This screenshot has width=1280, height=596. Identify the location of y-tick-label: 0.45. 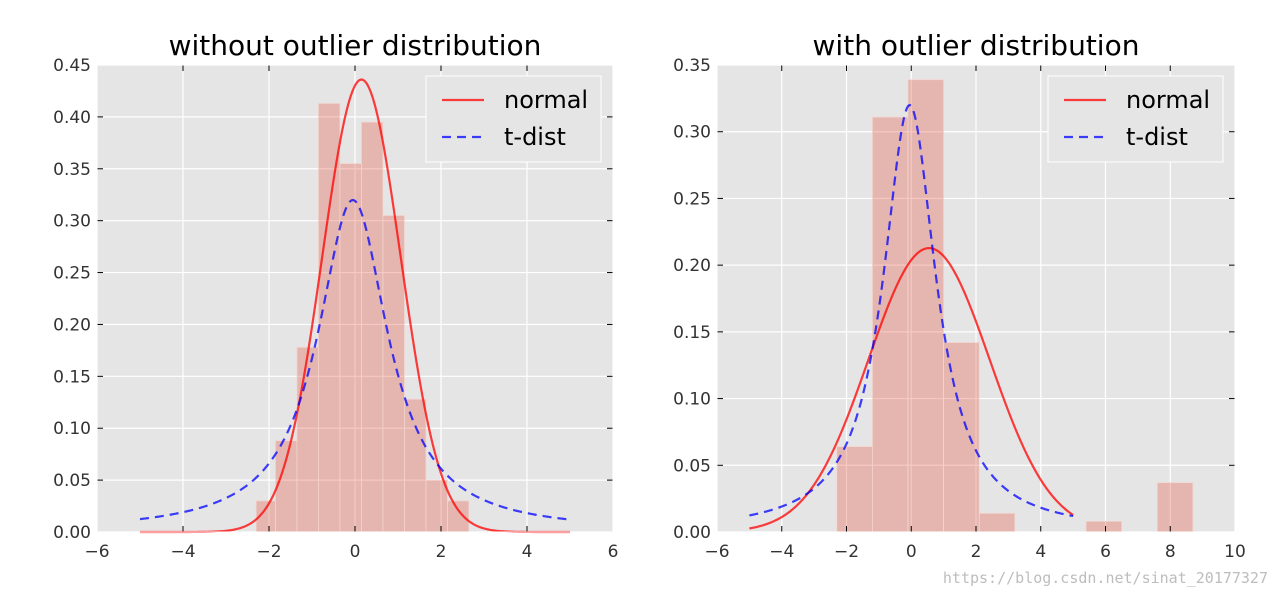
(72, 66).